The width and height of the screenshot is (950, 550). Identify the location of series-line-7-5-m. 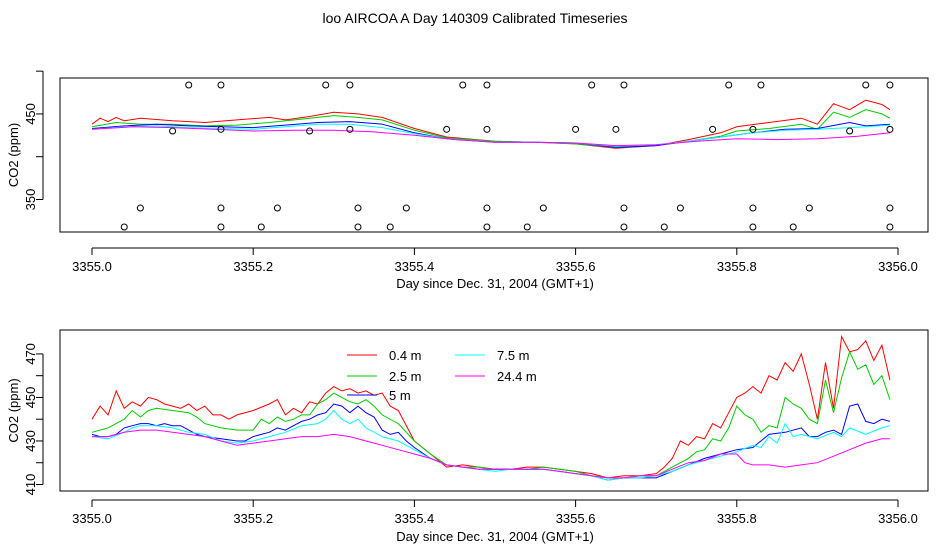
(491, 445).